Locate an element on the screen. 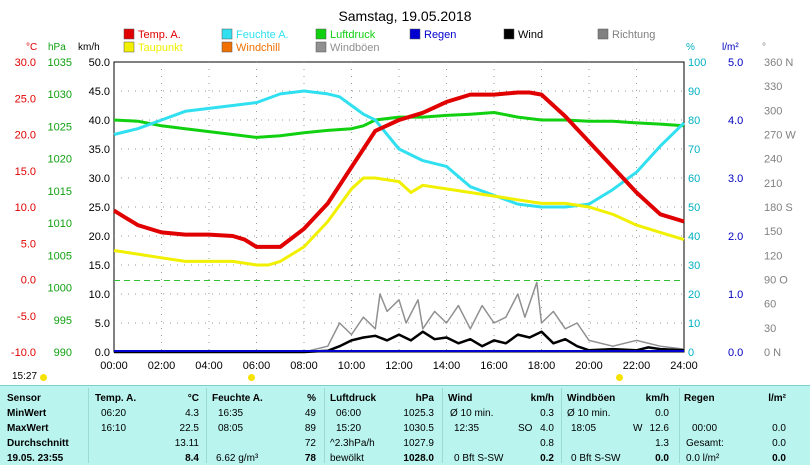  luft-trend: ^2.3hPa/h is located at coordinates (352, 443).